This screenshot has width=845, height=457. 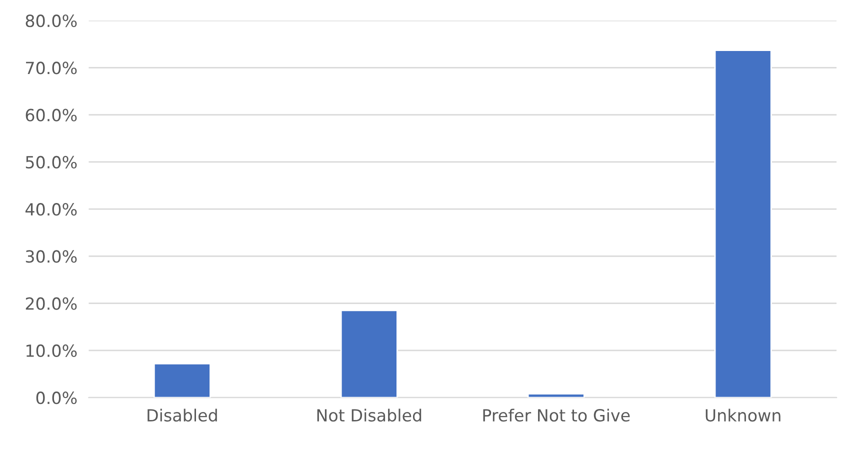 I want to click on x-tick-label: Not Disabled, so click(x=369, y=415).